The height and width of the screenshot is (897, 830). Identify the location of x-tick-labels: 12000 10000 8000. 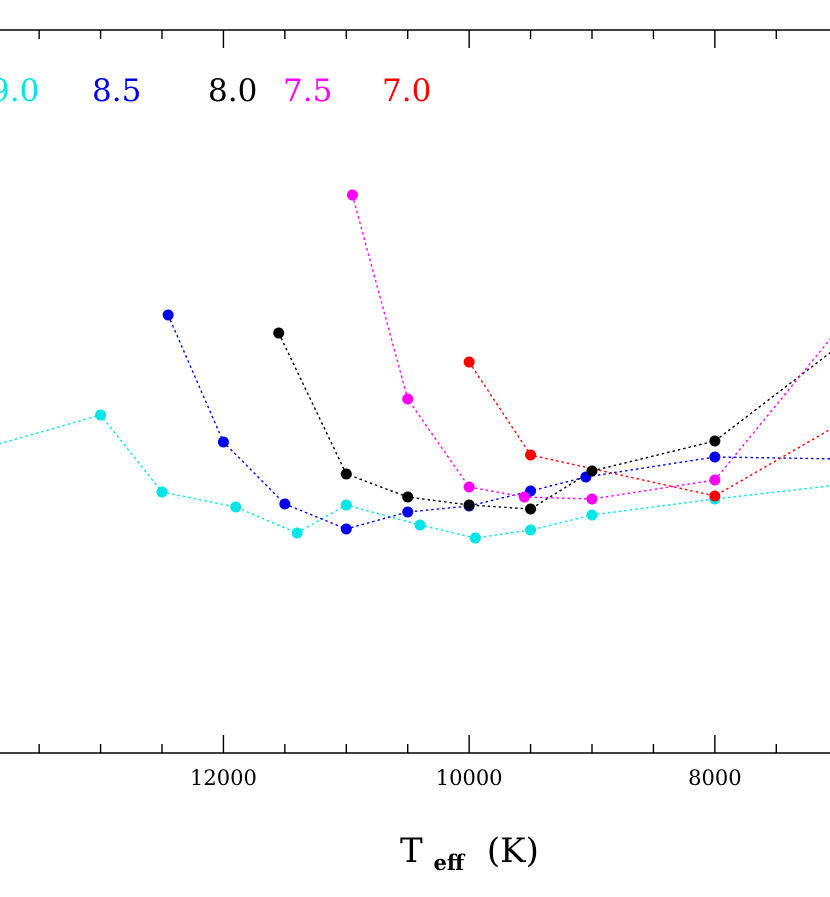
(466, 778).